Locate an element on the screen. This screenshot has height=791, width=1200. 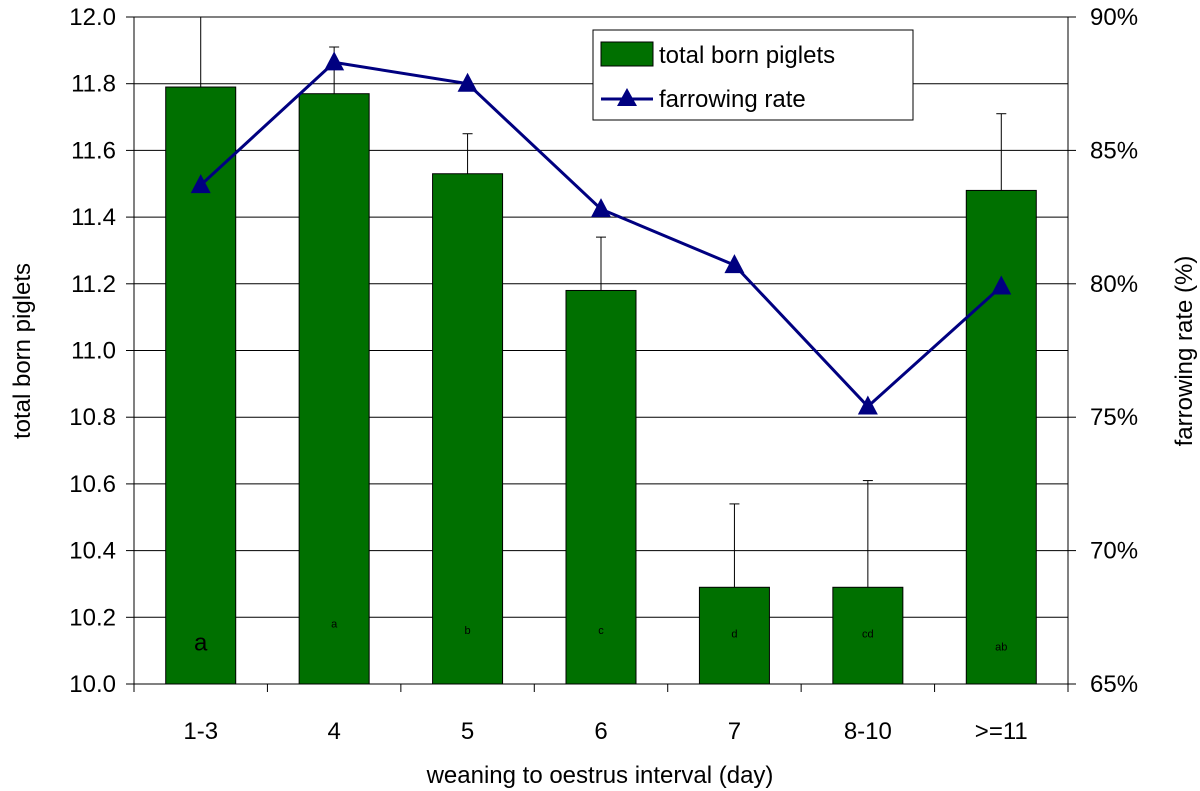
y-tick-label: 11.0 is located at coordinates (93, 351).